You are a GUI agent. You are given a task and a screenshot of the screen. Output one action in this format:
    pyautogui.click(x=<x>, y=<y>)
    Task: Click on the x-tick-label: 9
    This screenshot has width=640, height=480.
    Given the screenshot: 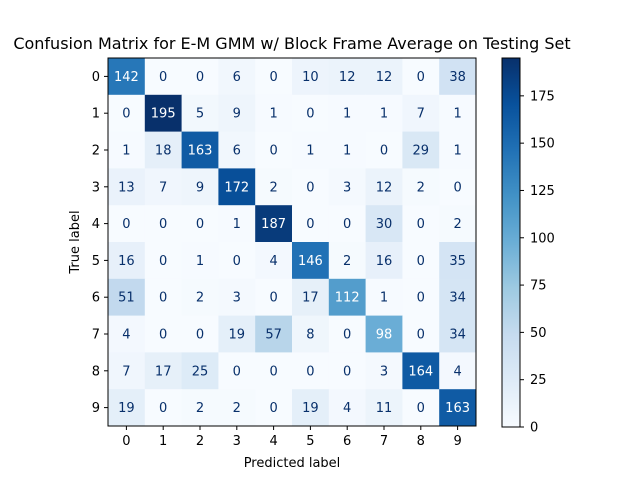 What is the action you would take?
    pyautogui.click(x=457, y=441)
    